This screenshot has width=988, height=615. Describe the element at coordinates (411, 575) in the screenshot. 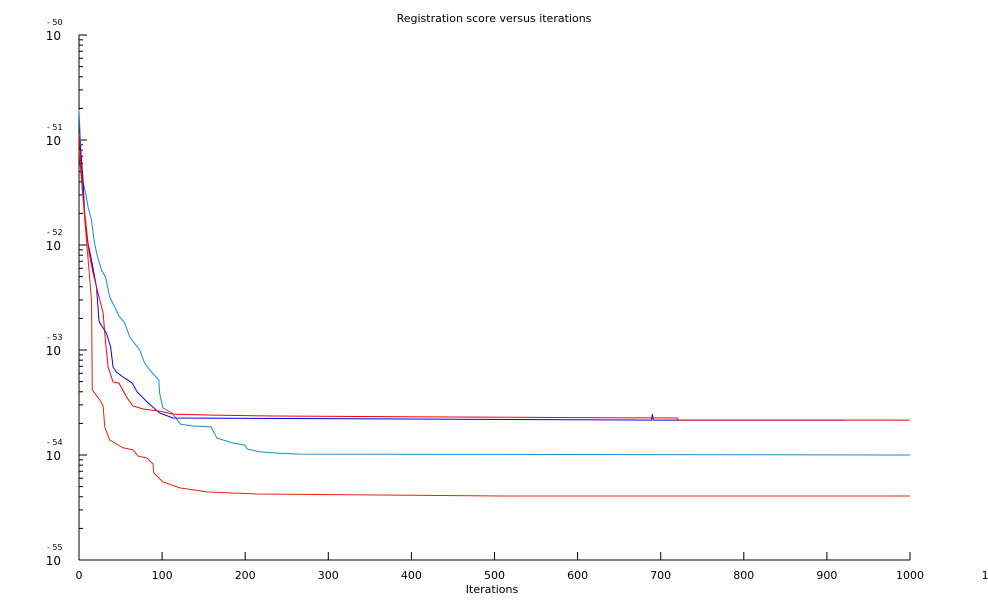

I see `x-tick-label: 400` at that location.